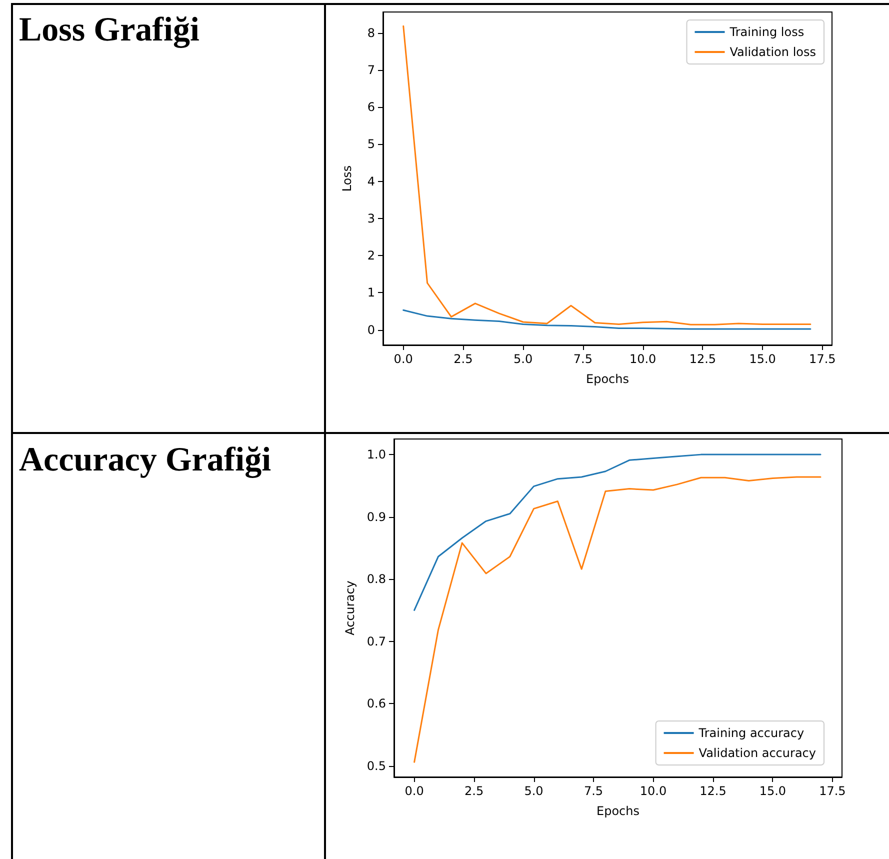 The width and height of the screenshot is (889, 859). What do you see at coordinates (371, 181) in the screenshot?
I see `y-tick-label: 4` at bounding box center [371, 181].